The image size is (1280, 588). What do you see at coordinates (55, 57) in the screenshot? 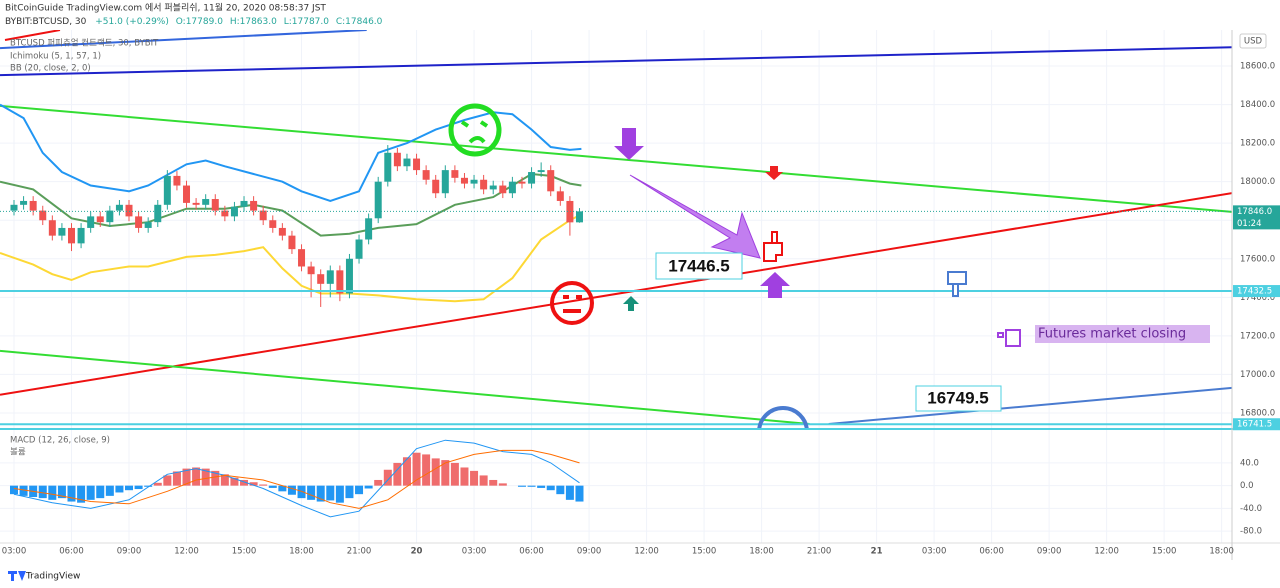
I see `indicator-label: Ichimoku (5, 1, 57, 1)` at bounding box center [55, 57].